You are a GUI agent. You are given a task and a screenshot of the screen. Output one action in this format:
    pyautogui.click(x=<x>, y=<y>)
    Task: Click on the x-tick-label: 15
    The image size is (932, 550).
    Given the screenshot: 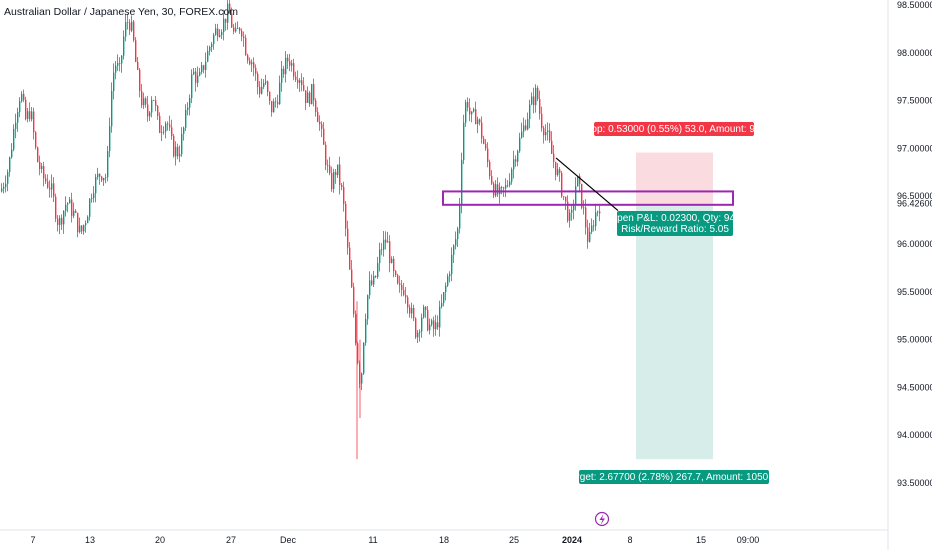 What is the action you would take?
    pyautogui.click(x=701, y=540)
    